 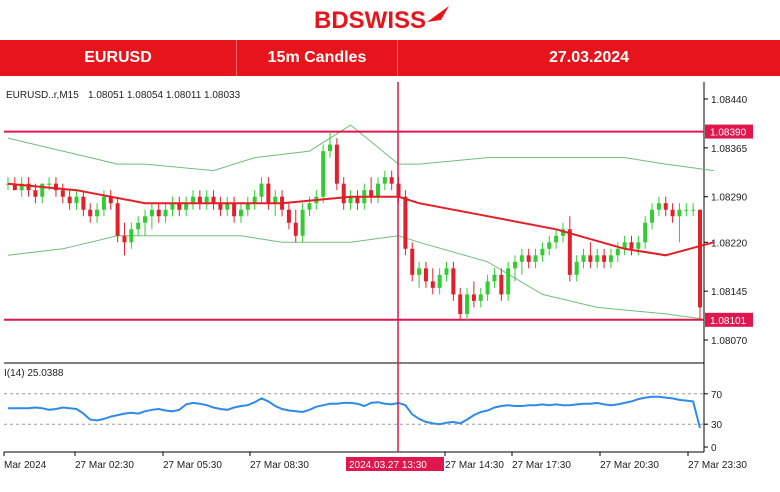 I want to click on header-timeframe: 15m Candles, so click(x=317, y=57).